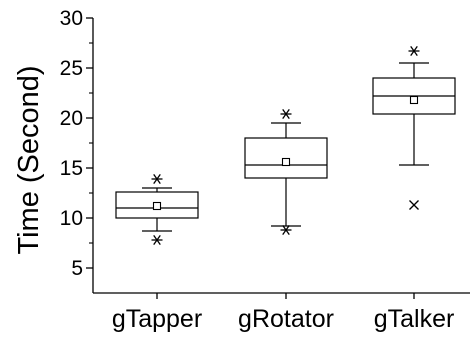  Describe the element at coordinates (29, 159) in the screenshot. I see `y-axis-title: Time (Second)` at that location.